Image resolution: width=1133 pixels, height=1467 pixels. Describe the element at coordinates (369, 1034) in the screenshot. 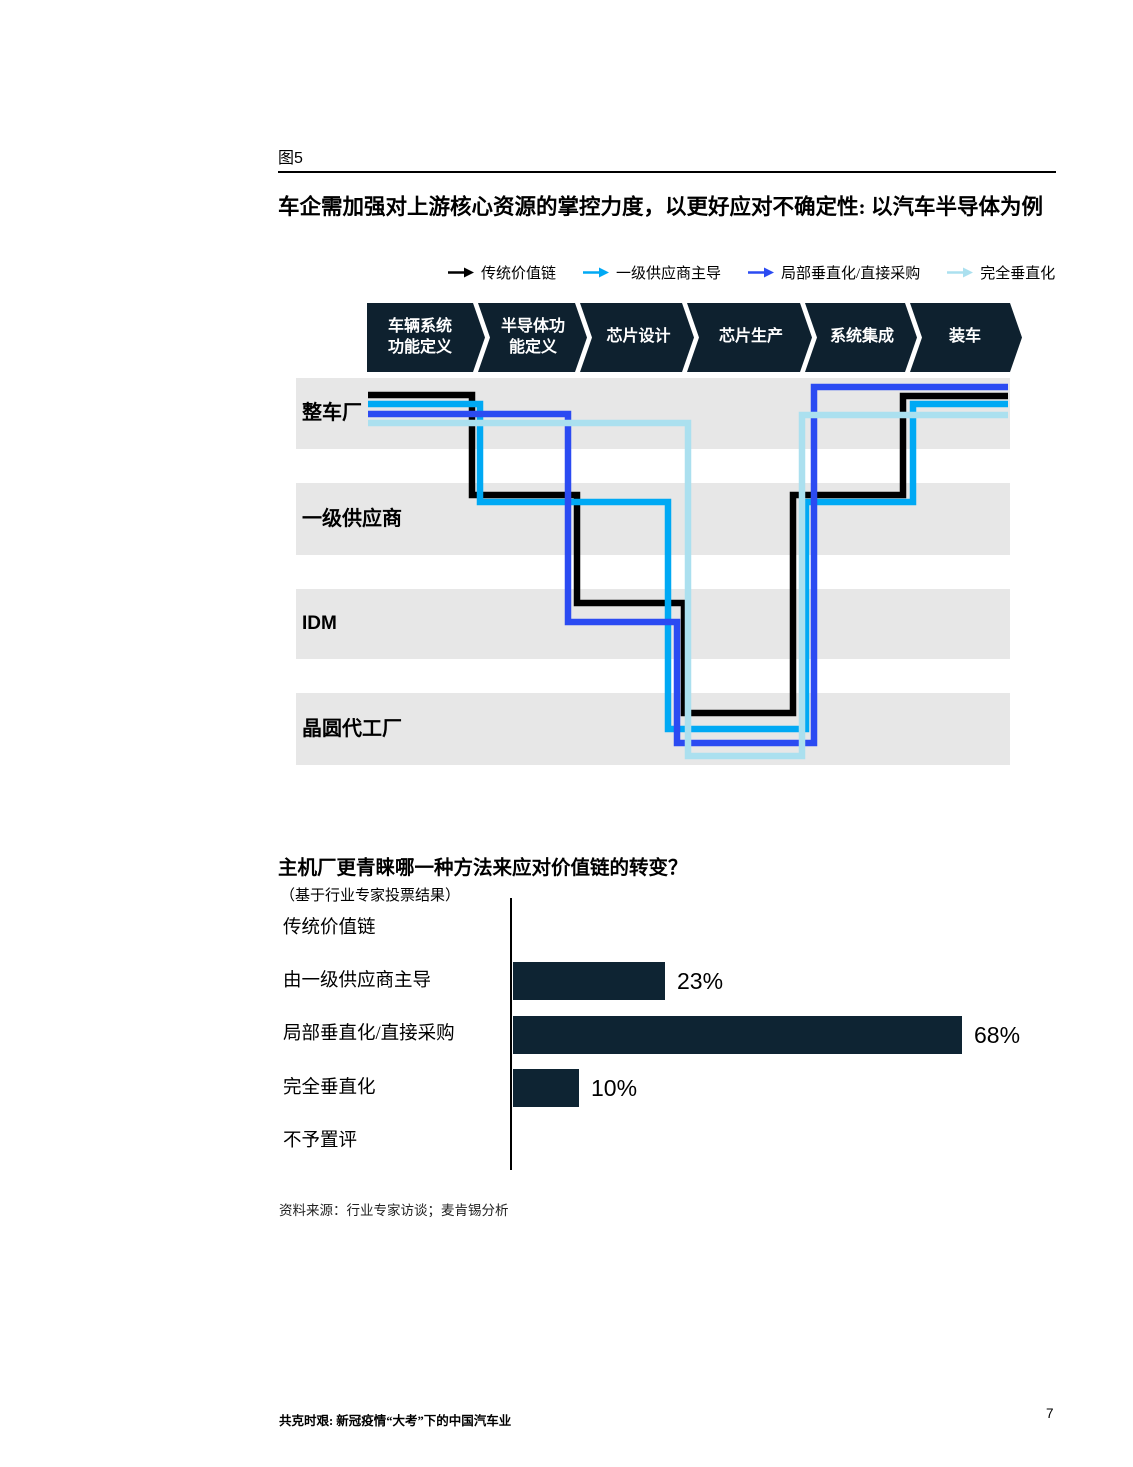

I see `category-label: 局部垂直化/直接采购` at that location.